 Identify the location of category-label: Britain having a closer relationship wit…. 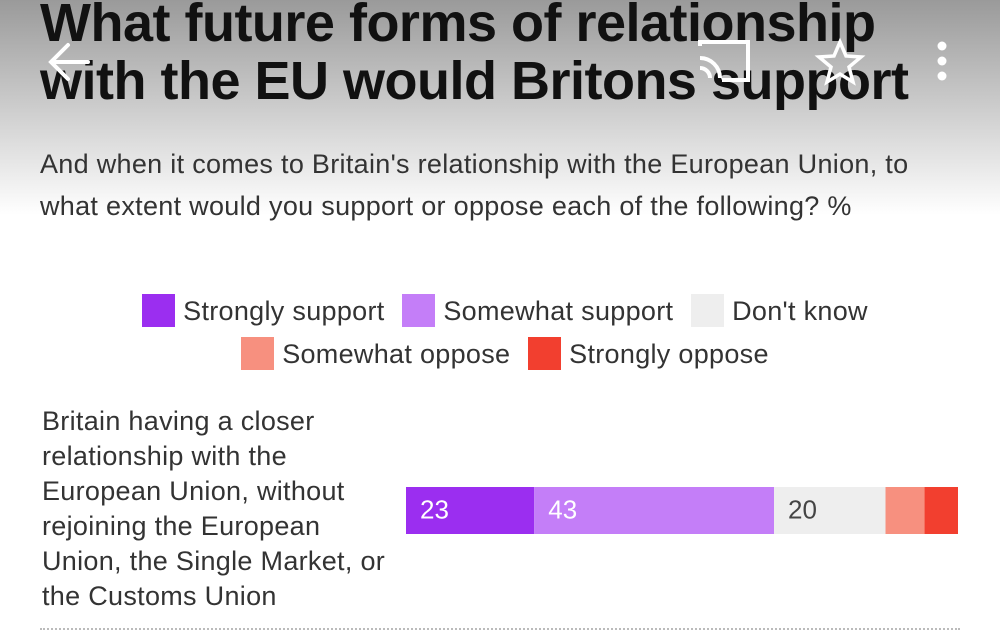
(214, 508).